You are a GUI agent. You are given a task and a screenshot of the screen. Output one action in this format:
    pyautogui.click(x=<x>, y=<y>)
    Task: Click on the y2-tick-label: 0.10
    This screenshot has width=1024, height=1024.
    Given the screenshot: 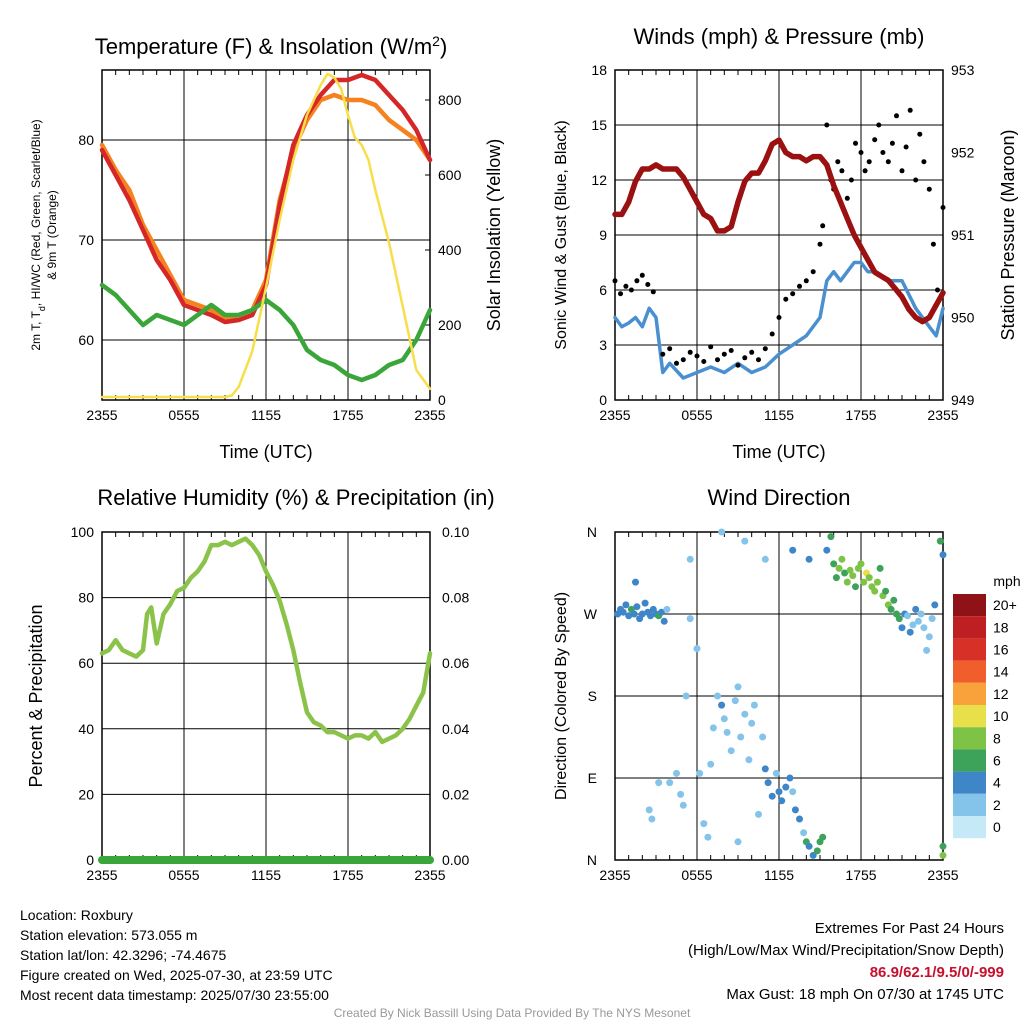 What is the action you would take?
    pyautogui.click(x=455, y=532)
    